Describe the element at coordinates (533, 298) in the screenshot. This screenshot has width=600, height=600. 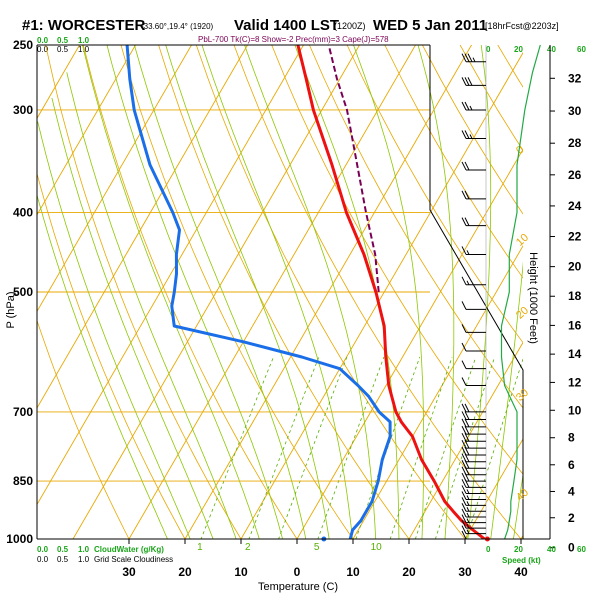
I see `height-axis-title: Height (1000 Feet)` at that location.